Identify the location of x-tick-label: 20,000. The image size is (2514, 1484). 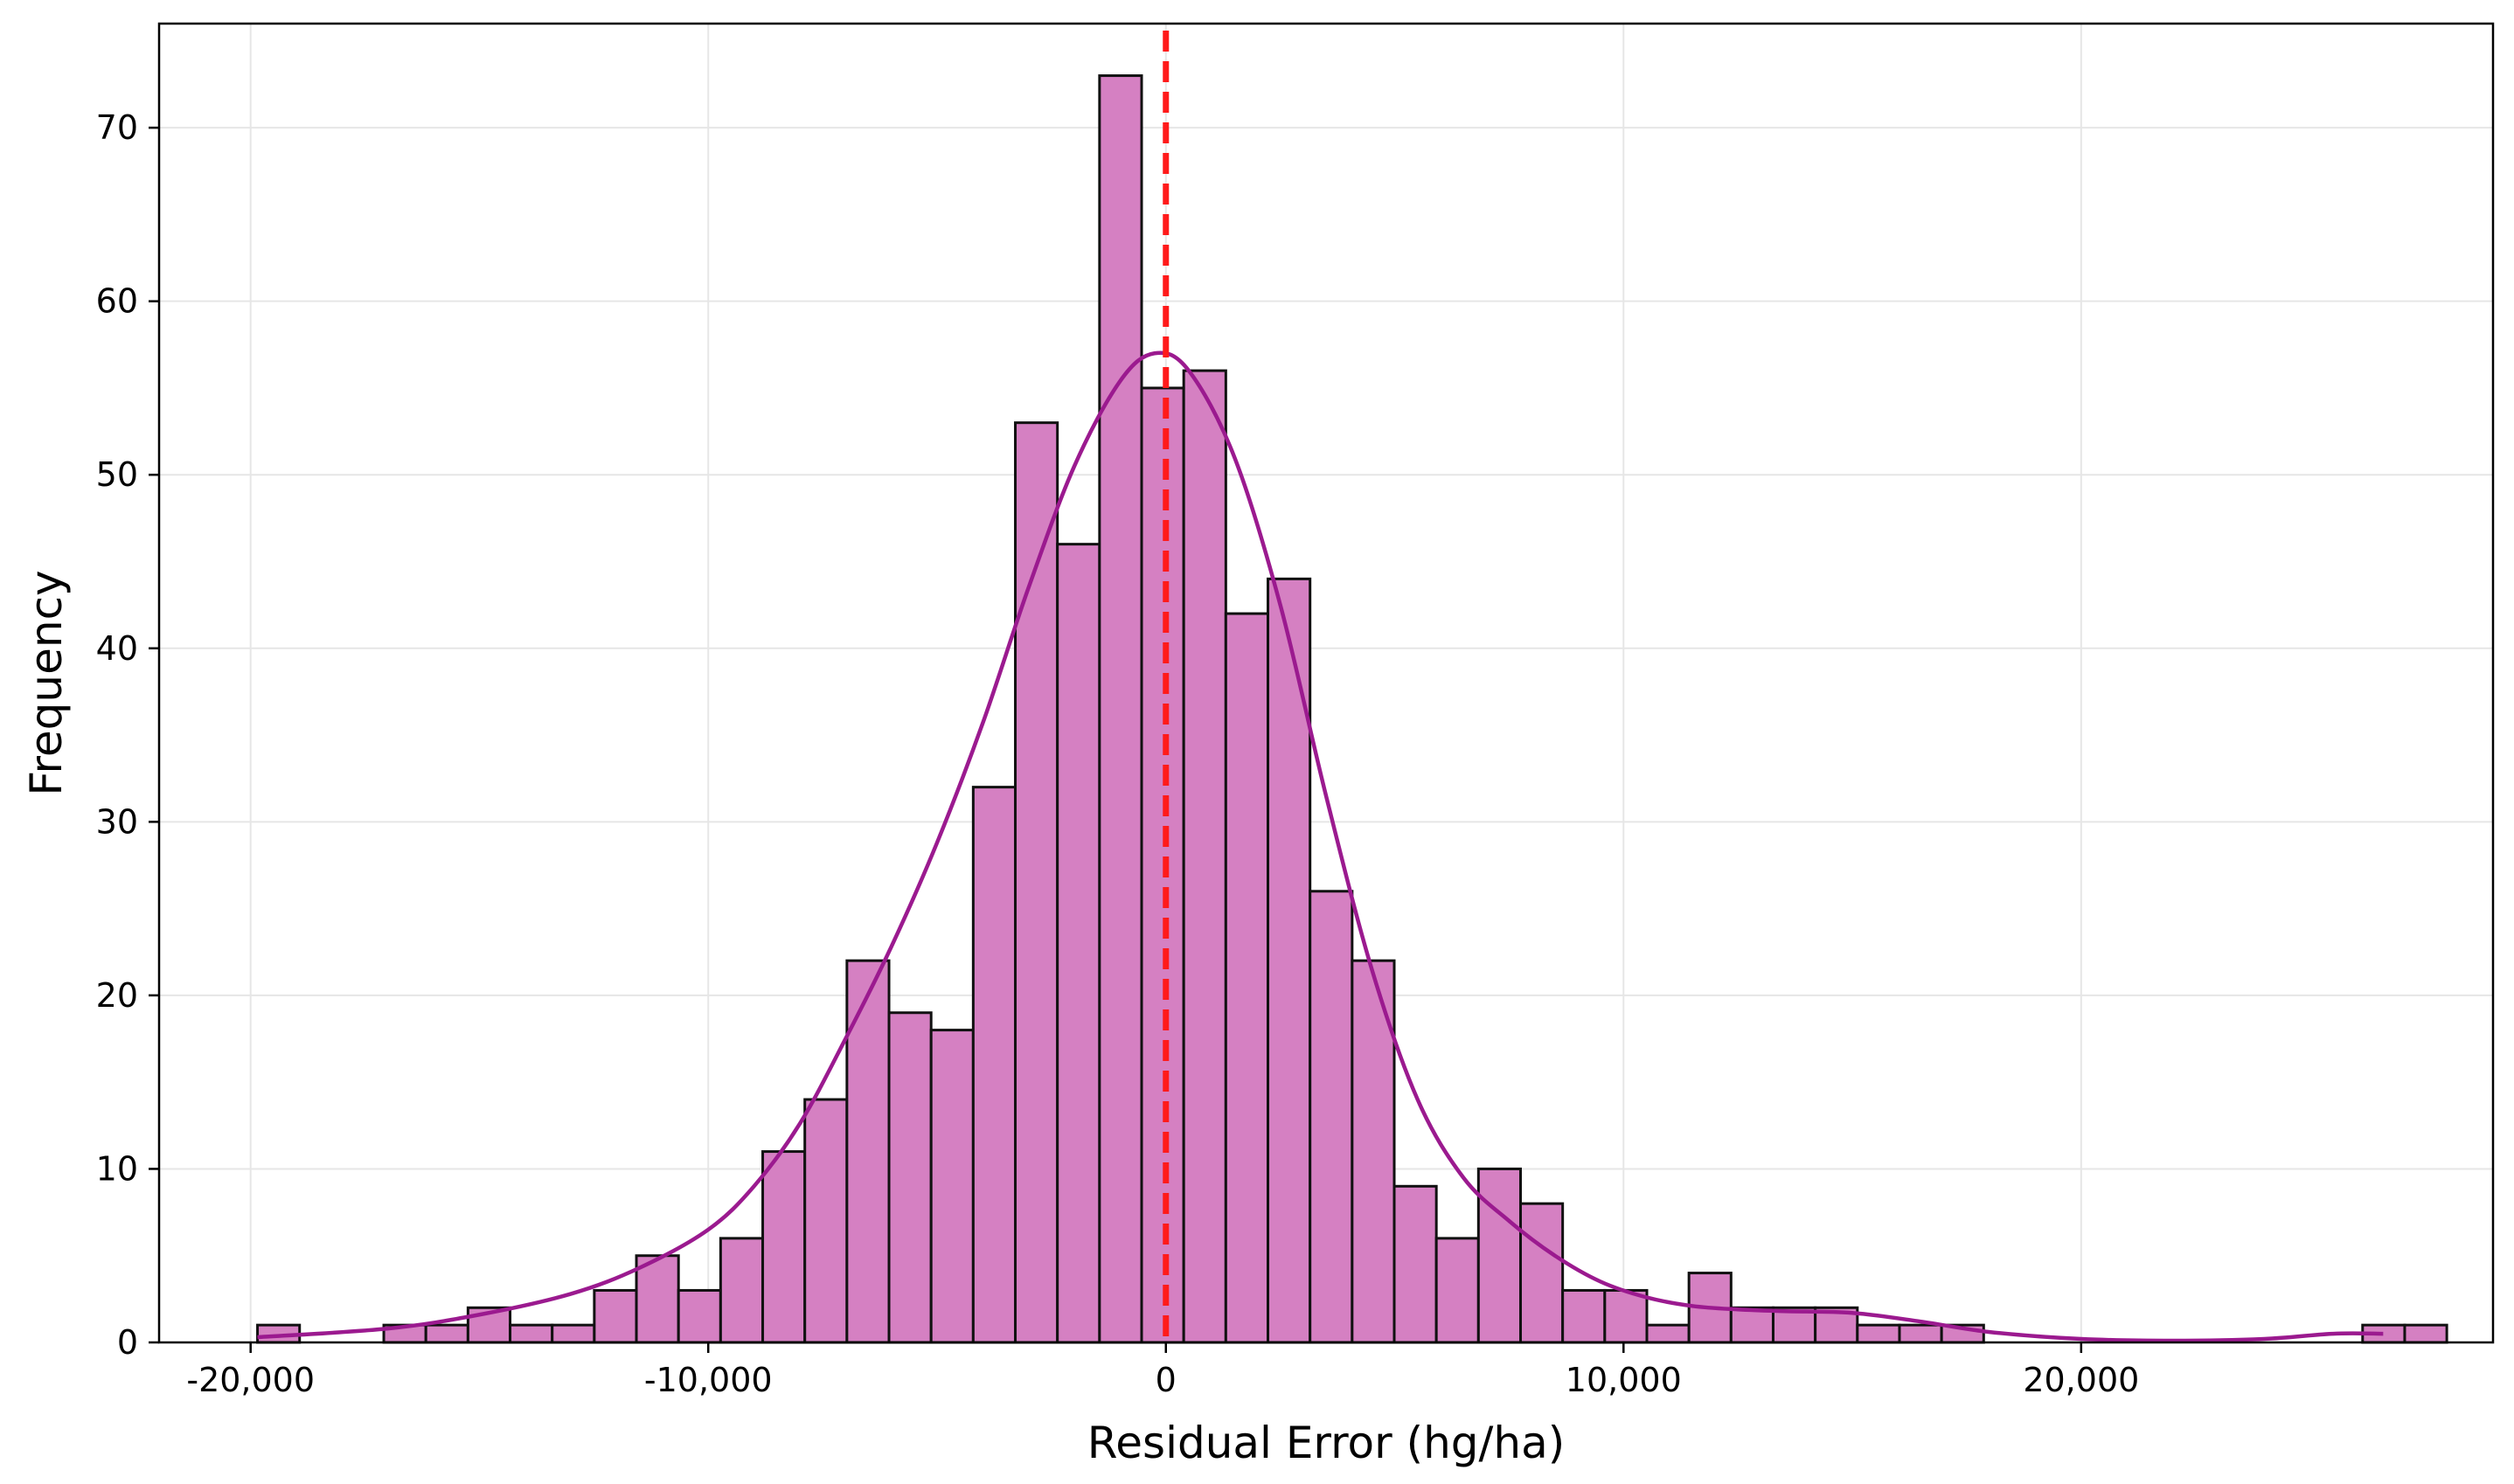
(2081, 1380).